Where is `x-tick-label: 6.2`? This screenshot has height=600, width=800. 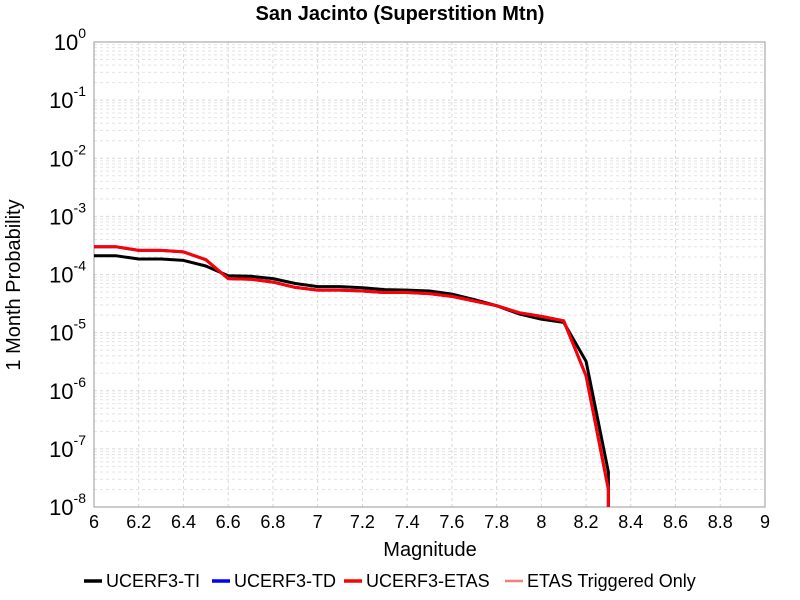 x-tick-label: 6.2 is located at coordinates (138, 522).